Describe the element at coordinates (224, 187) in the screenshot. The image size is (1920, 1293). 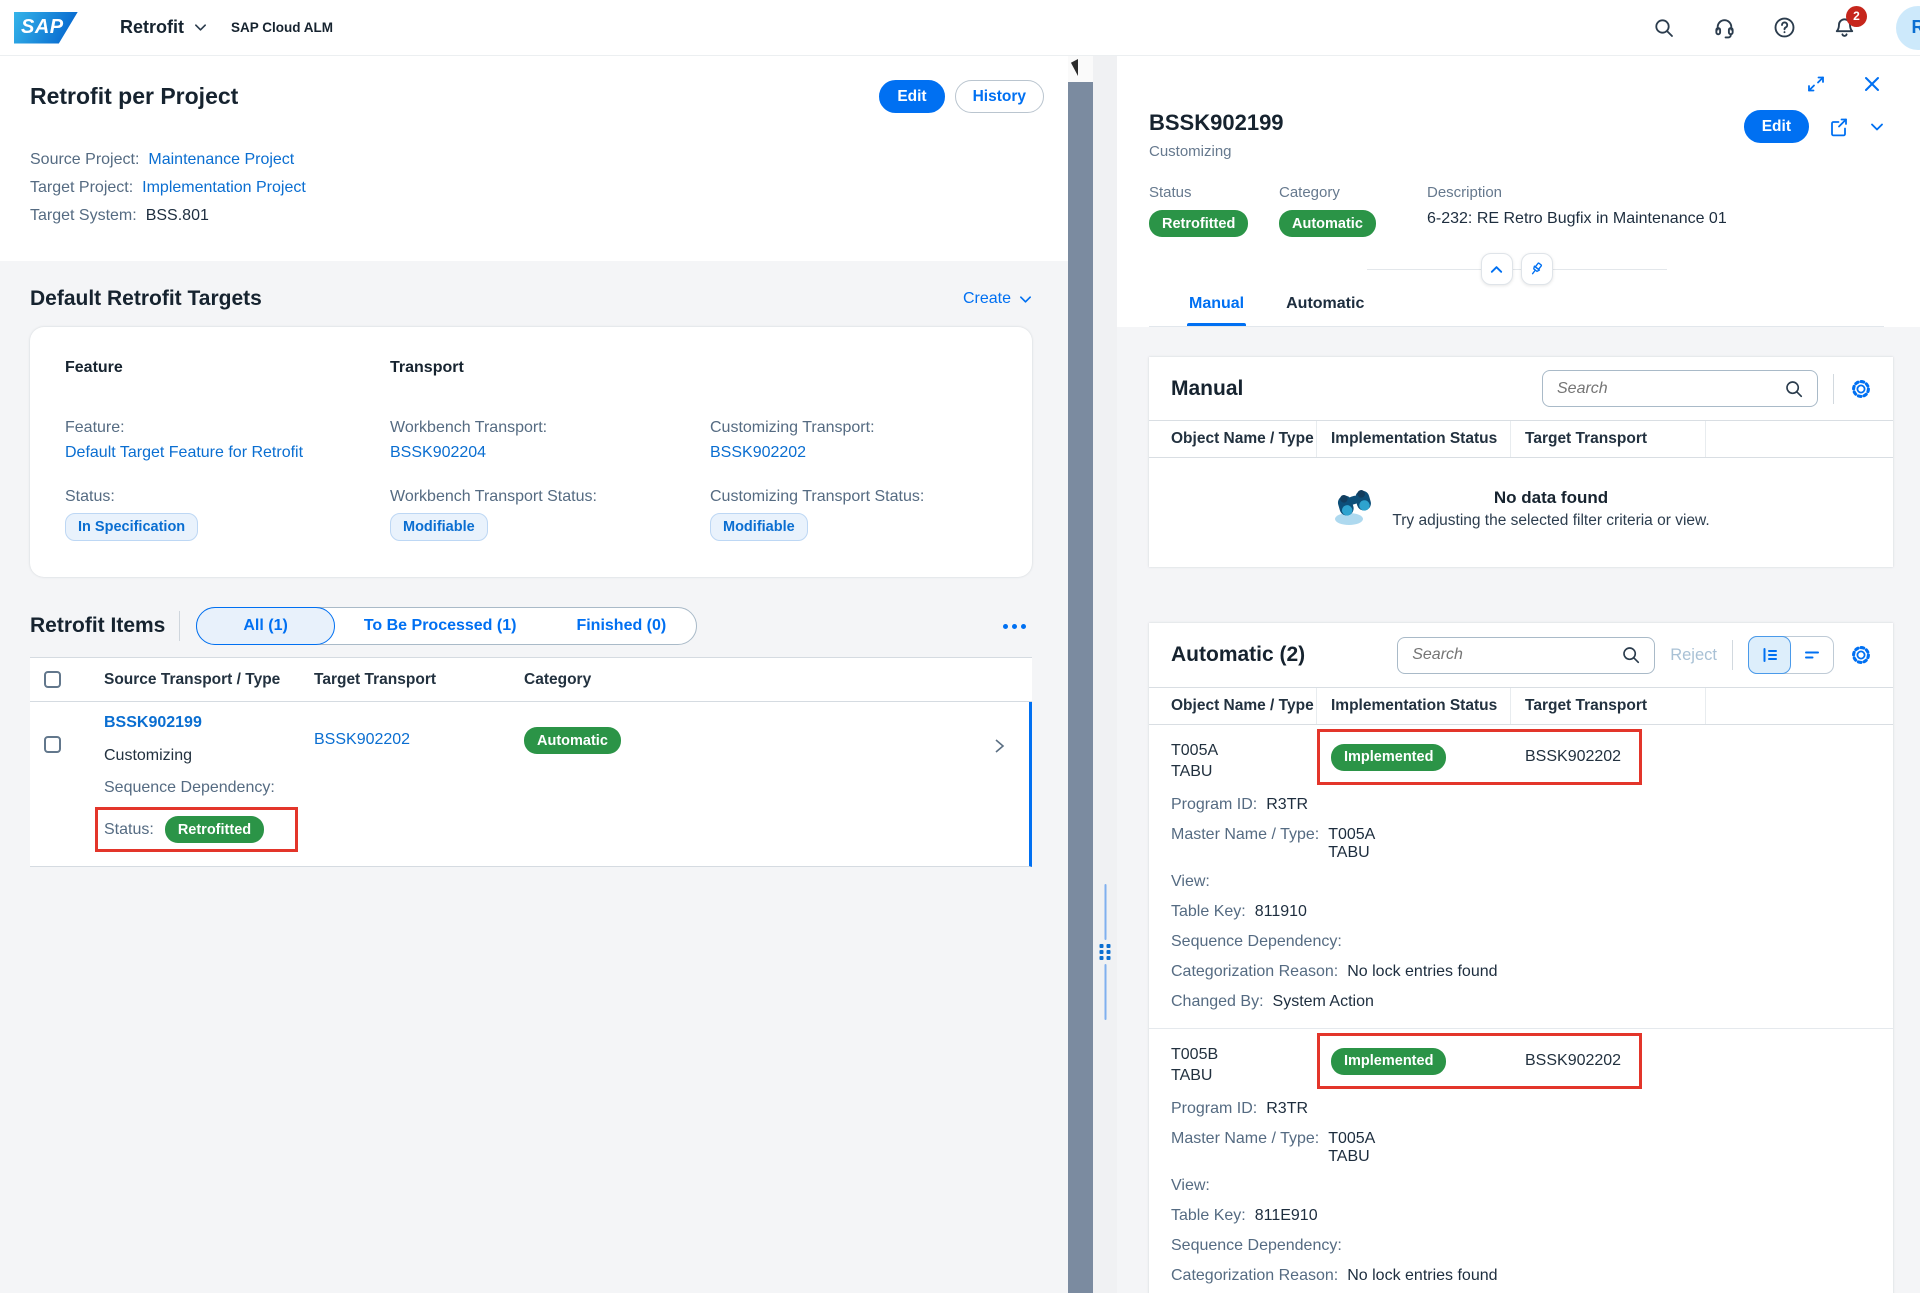
I see `target-project-link: Implementation Project` at that location.